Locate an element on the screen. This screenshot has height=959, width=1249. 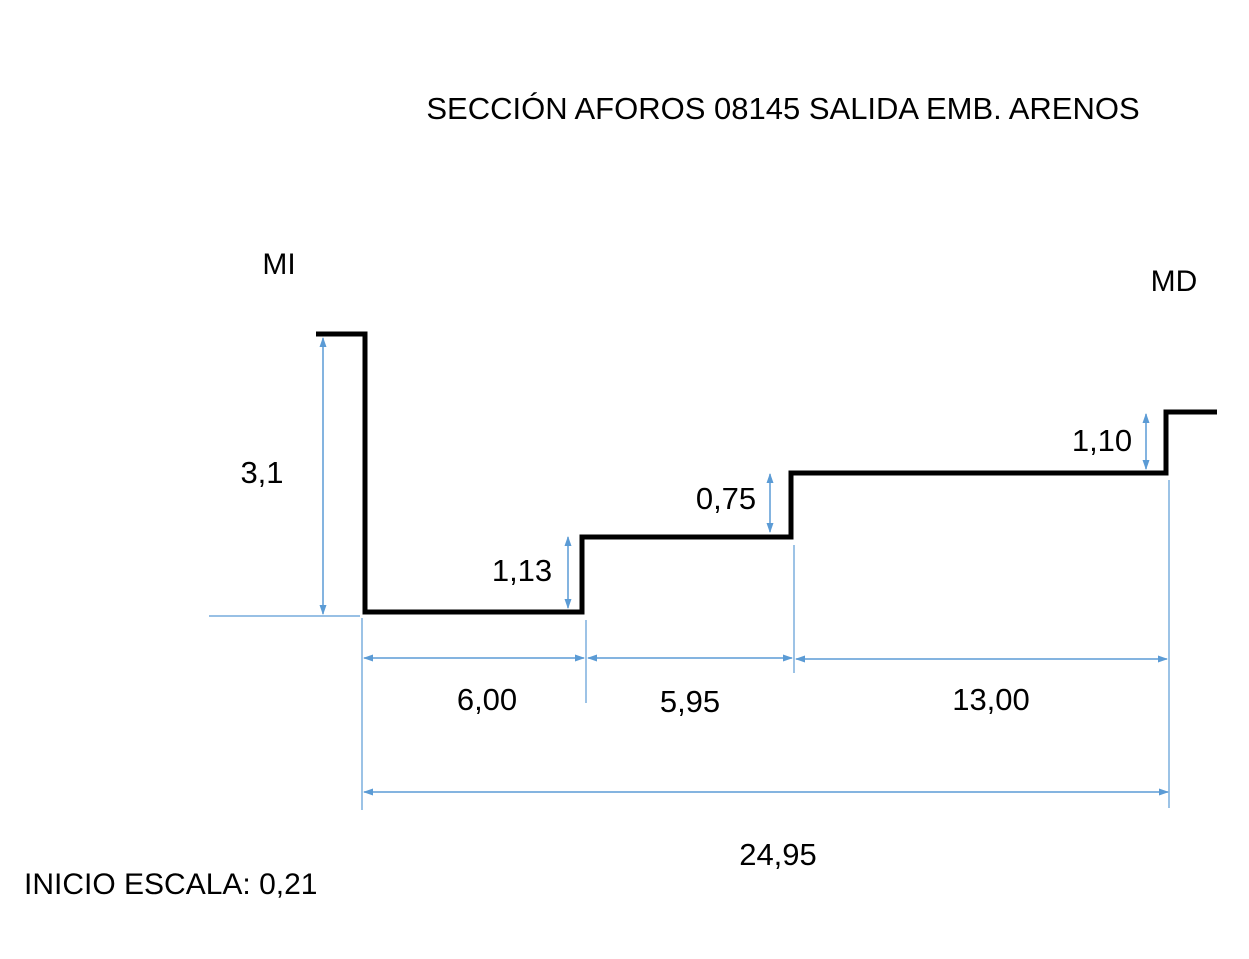
height-label-step-3: 1,10 is located at coordinates (1102, 440).